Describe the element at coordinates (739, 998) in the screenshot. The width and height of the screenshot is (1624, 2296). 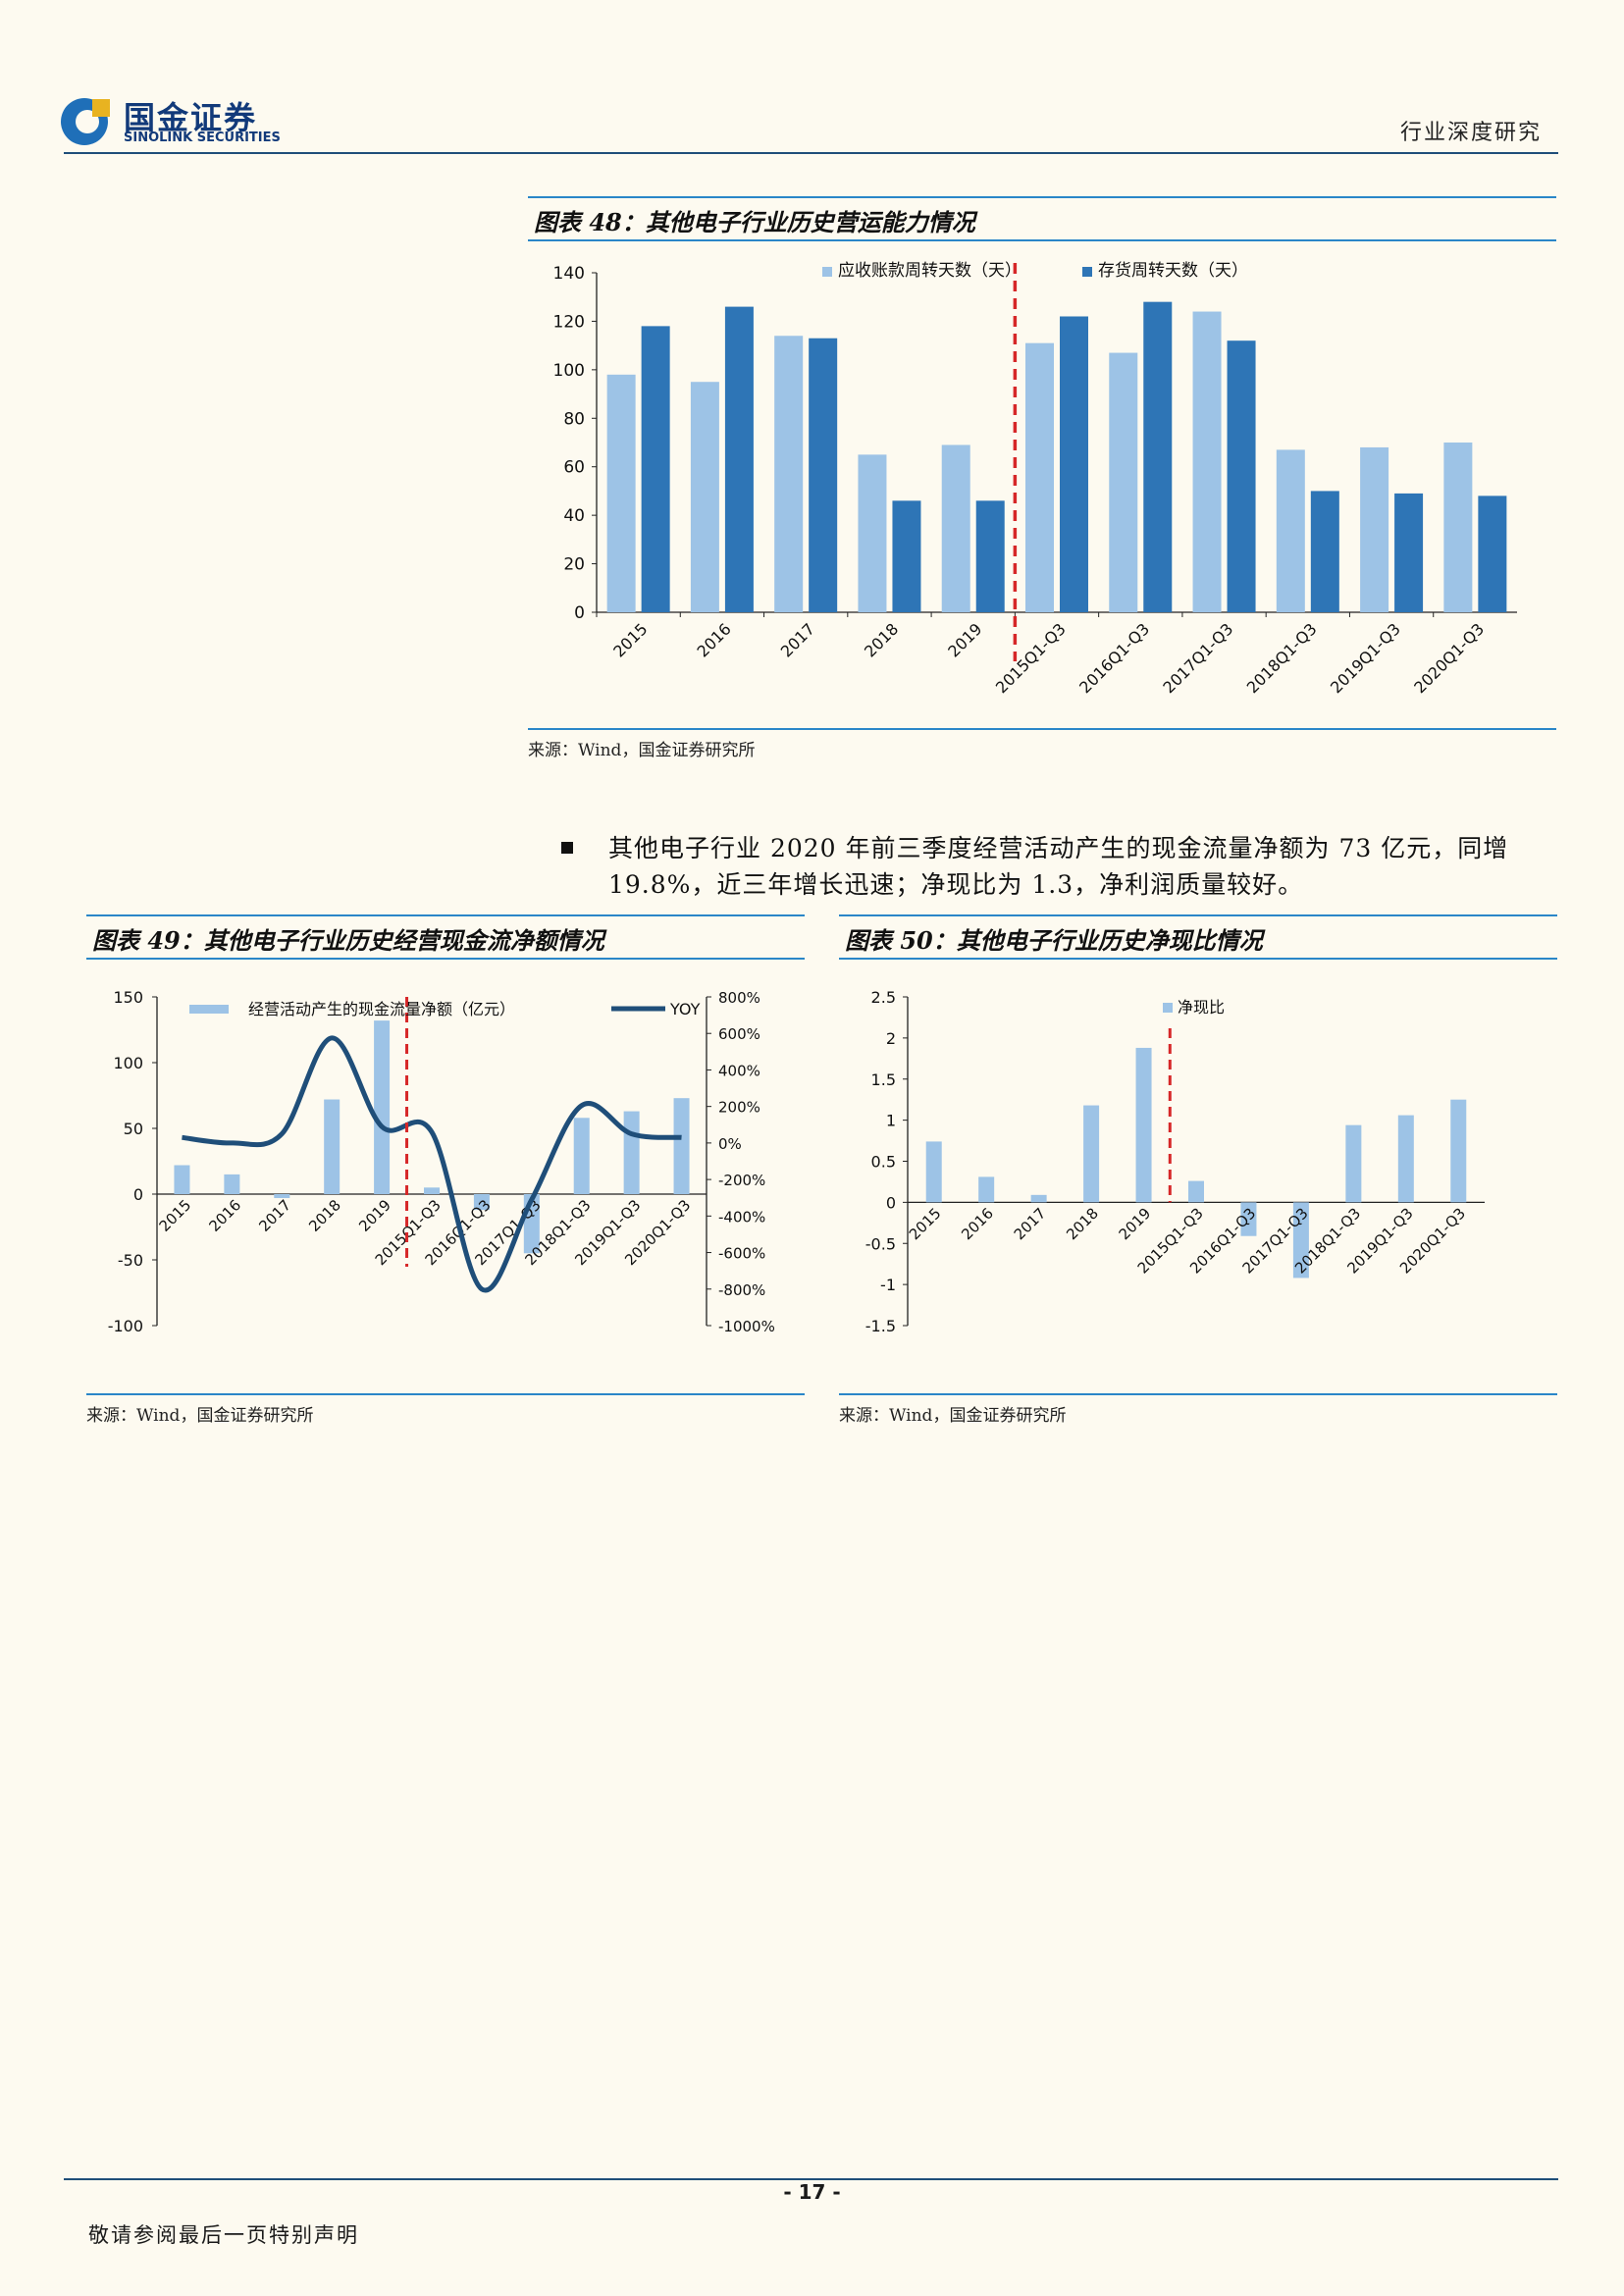
I see `right-y-tick-label: 800%` at that location.